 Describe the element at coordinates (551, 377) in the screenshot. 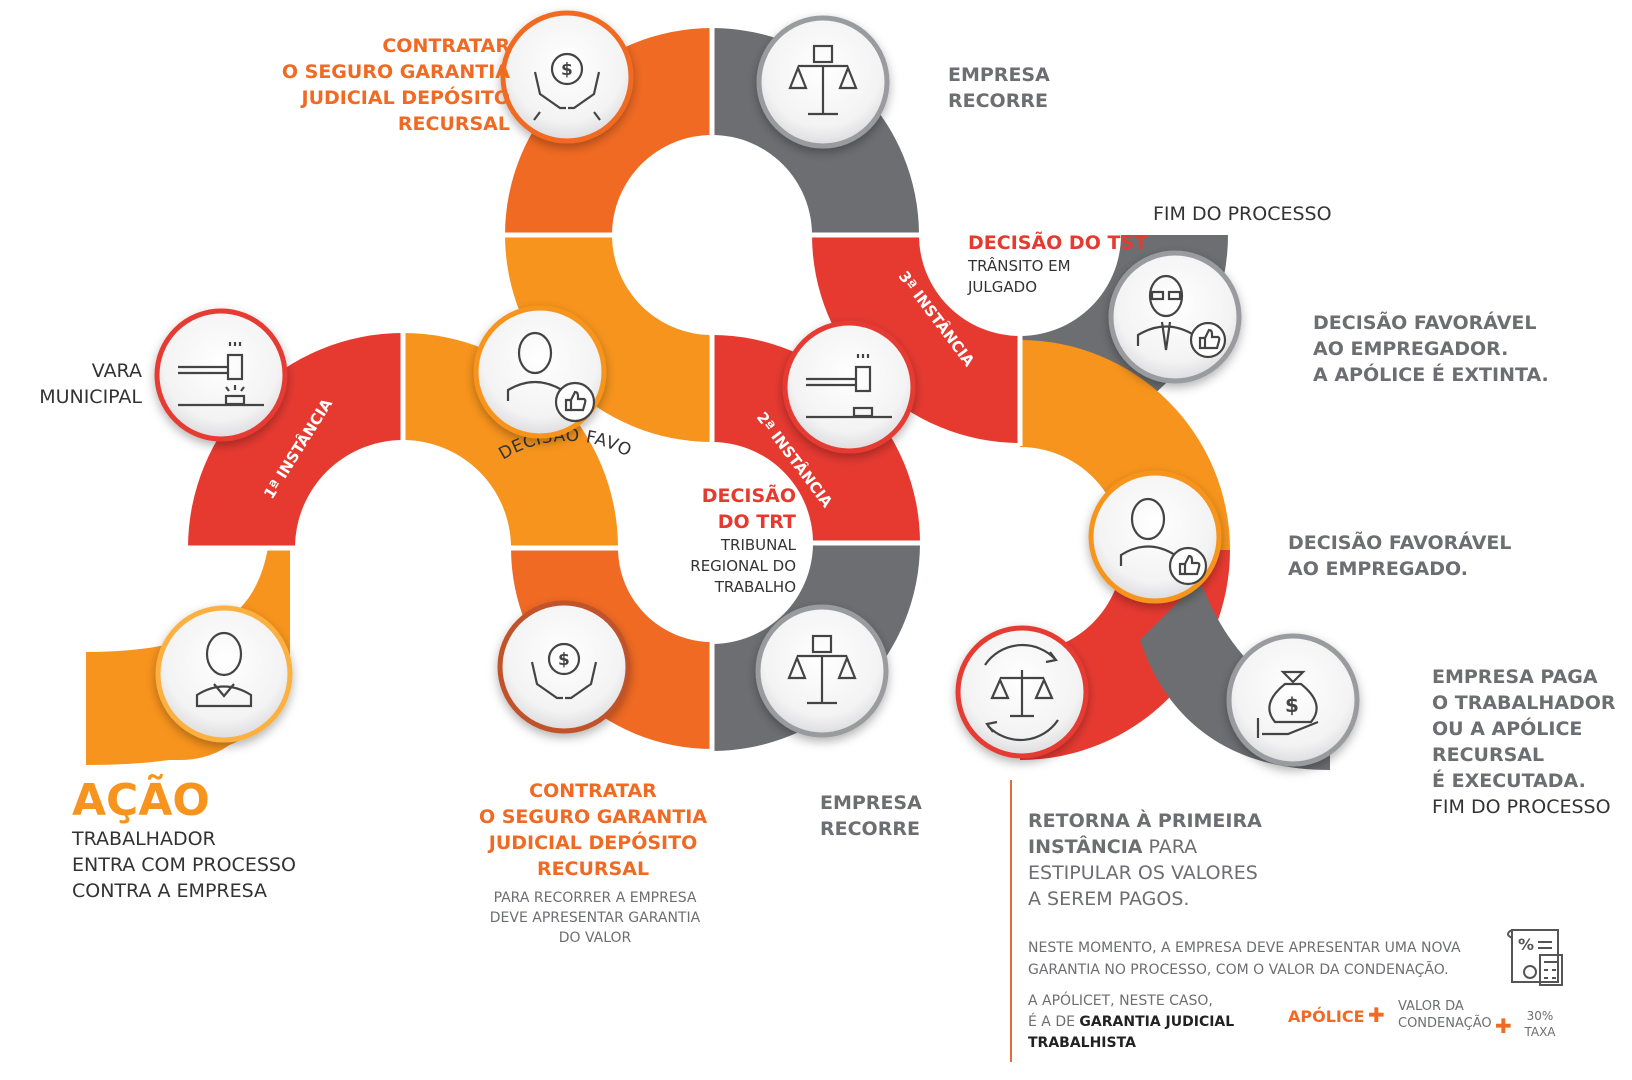

I see `person-thumbs-up-icon` at that location.